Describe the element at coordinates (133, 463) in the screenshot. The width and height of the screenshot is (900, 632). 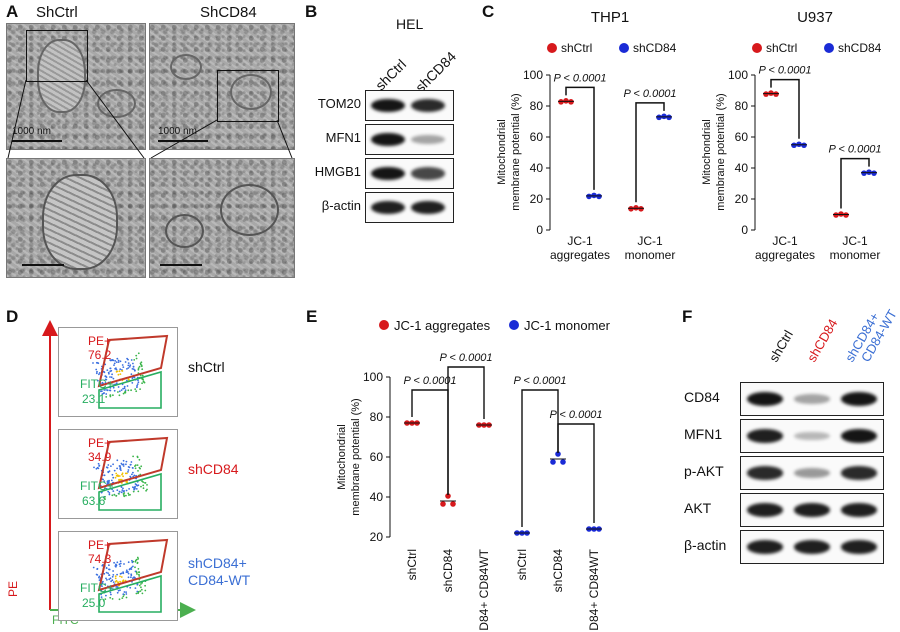
I see `pe-gate` at that location.